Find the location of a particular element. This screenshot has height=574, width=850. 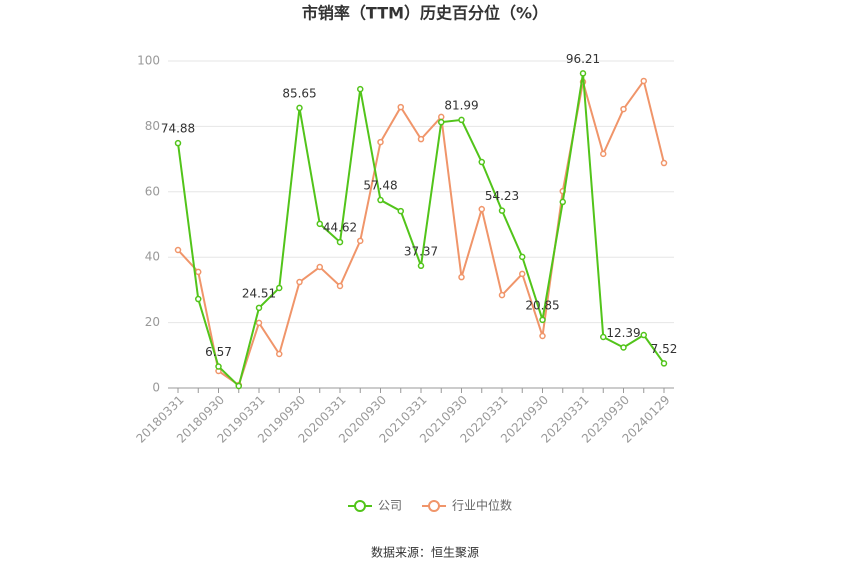

data-label: 54.23 is located at coordinates (502, 196).